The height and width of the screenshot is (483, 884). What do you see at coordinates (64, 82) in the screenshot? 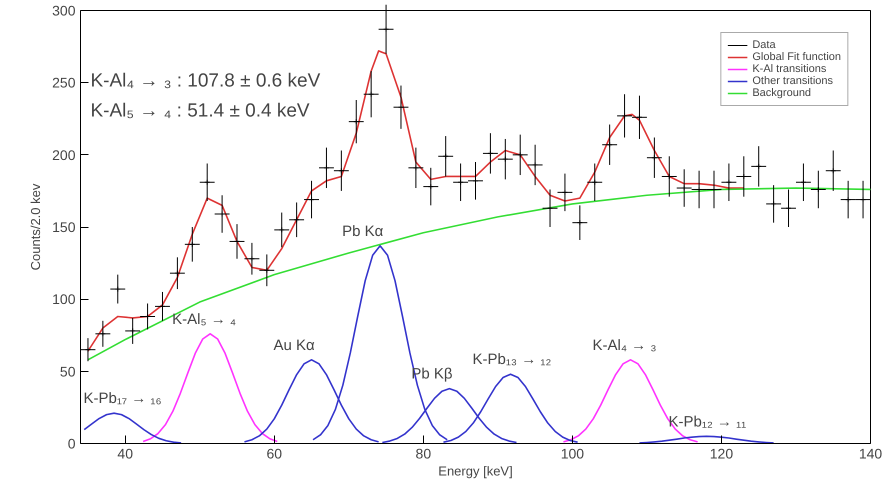
I see `y-tick-label: 250` at bounding box center [64, 82].